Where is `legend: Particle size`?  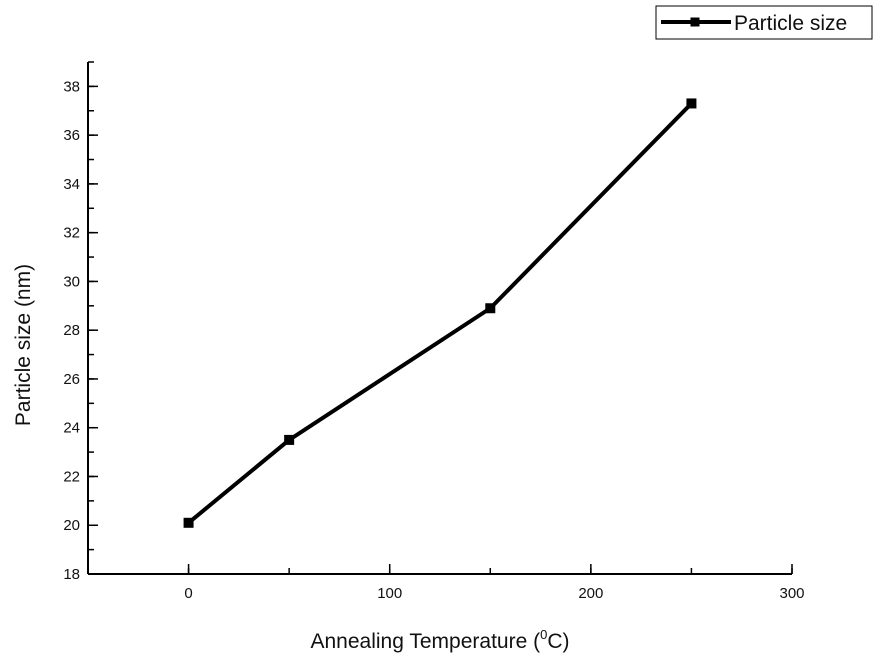 legend: Particle size is located at coordinates (764, 22).